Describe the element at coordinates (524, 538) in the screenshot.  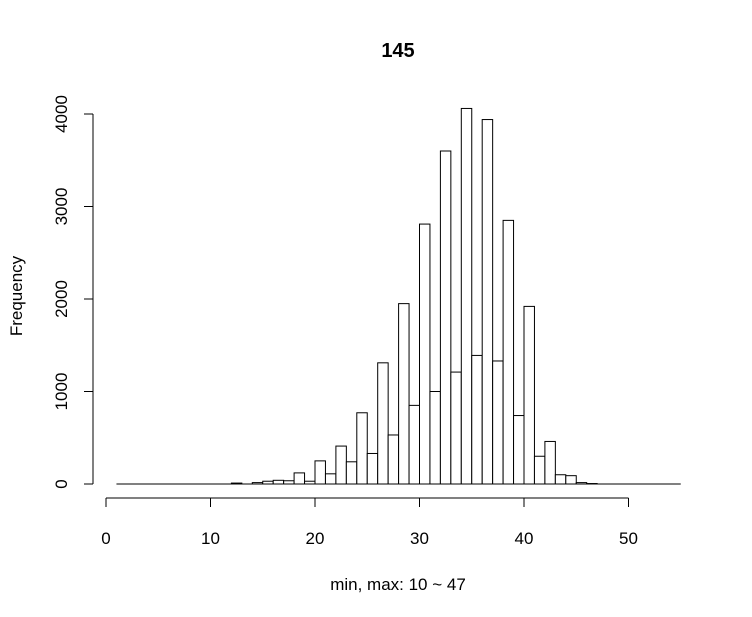
I see `x-tick-label: 40` at that location.